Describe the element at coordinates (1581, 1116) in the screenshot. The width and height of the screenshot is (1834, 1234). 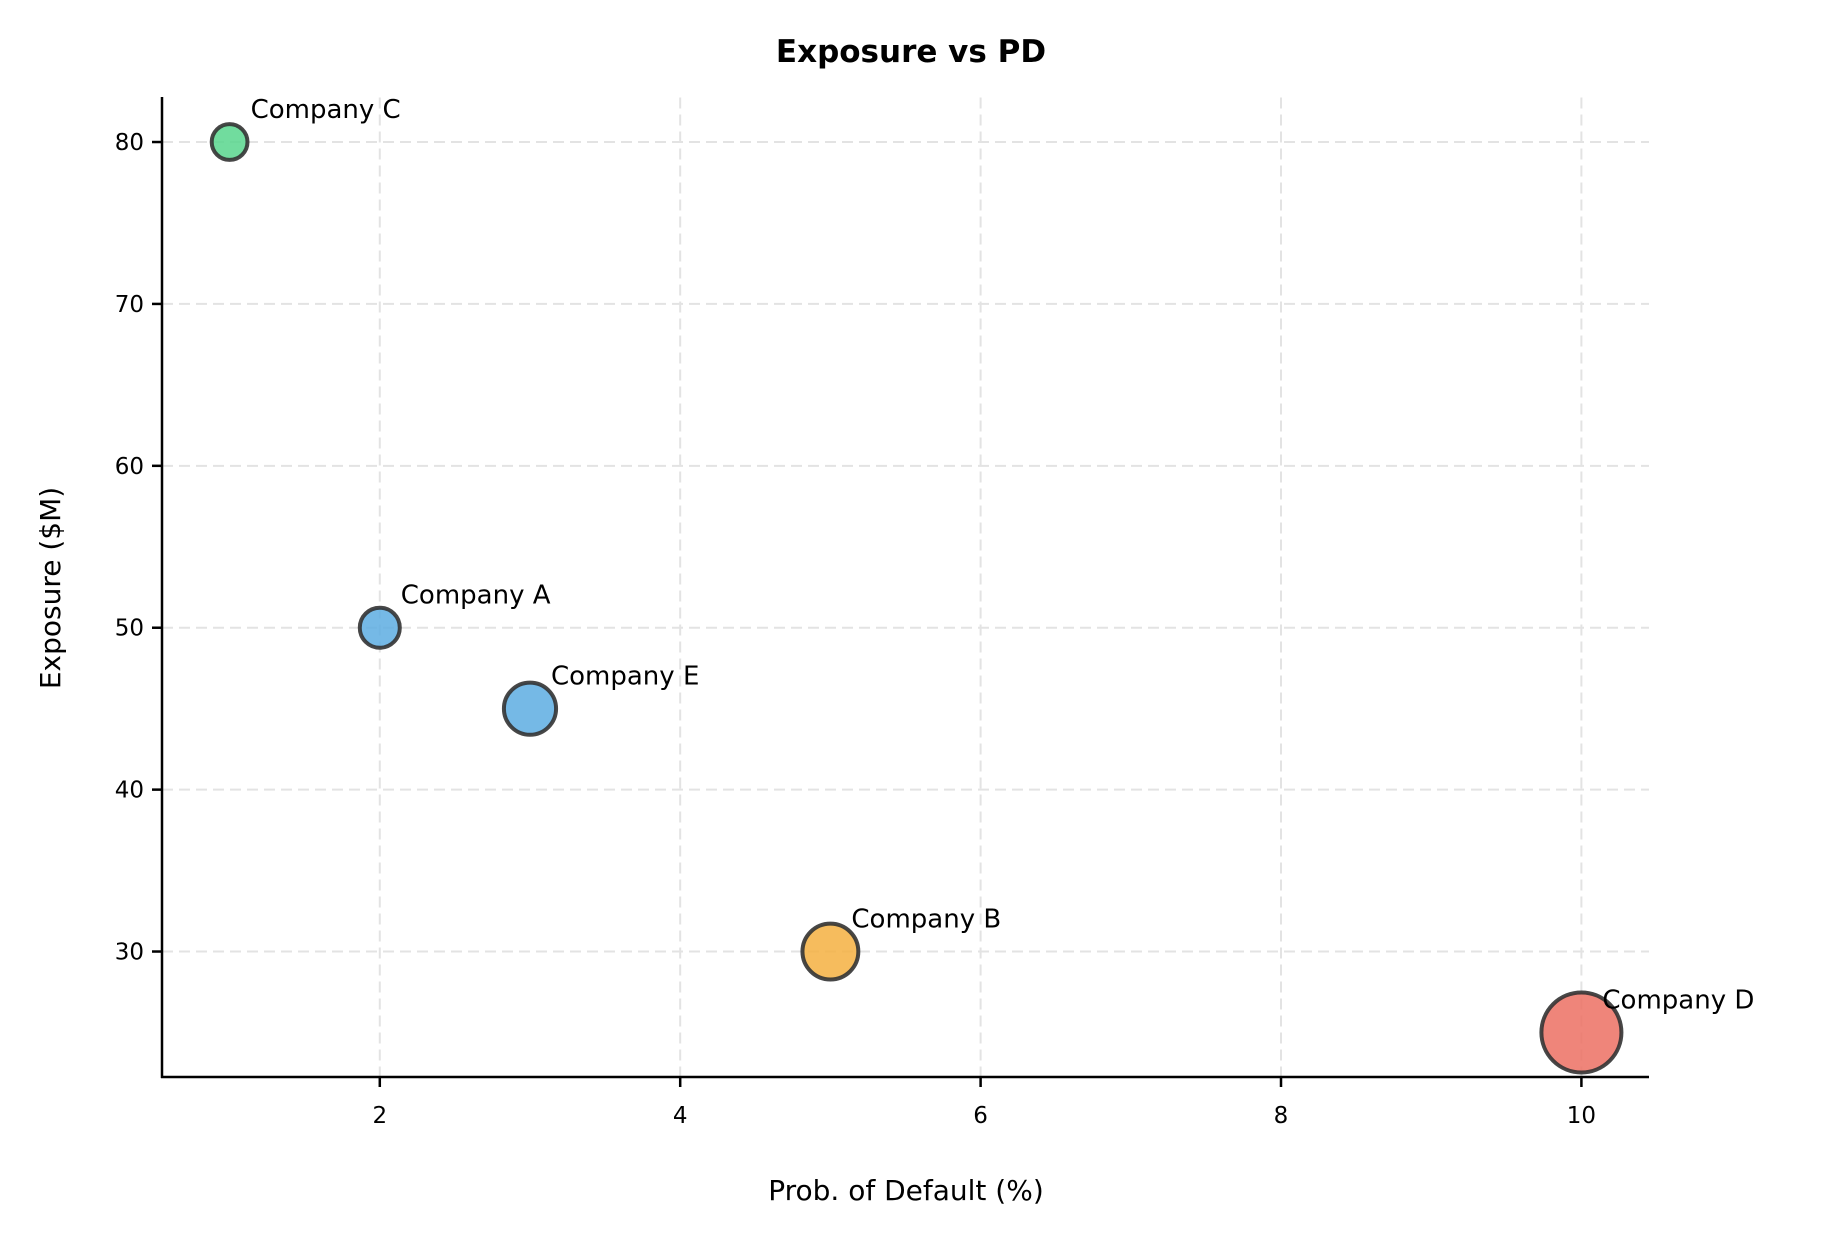
I see `x-tick-label: 10` at that location.